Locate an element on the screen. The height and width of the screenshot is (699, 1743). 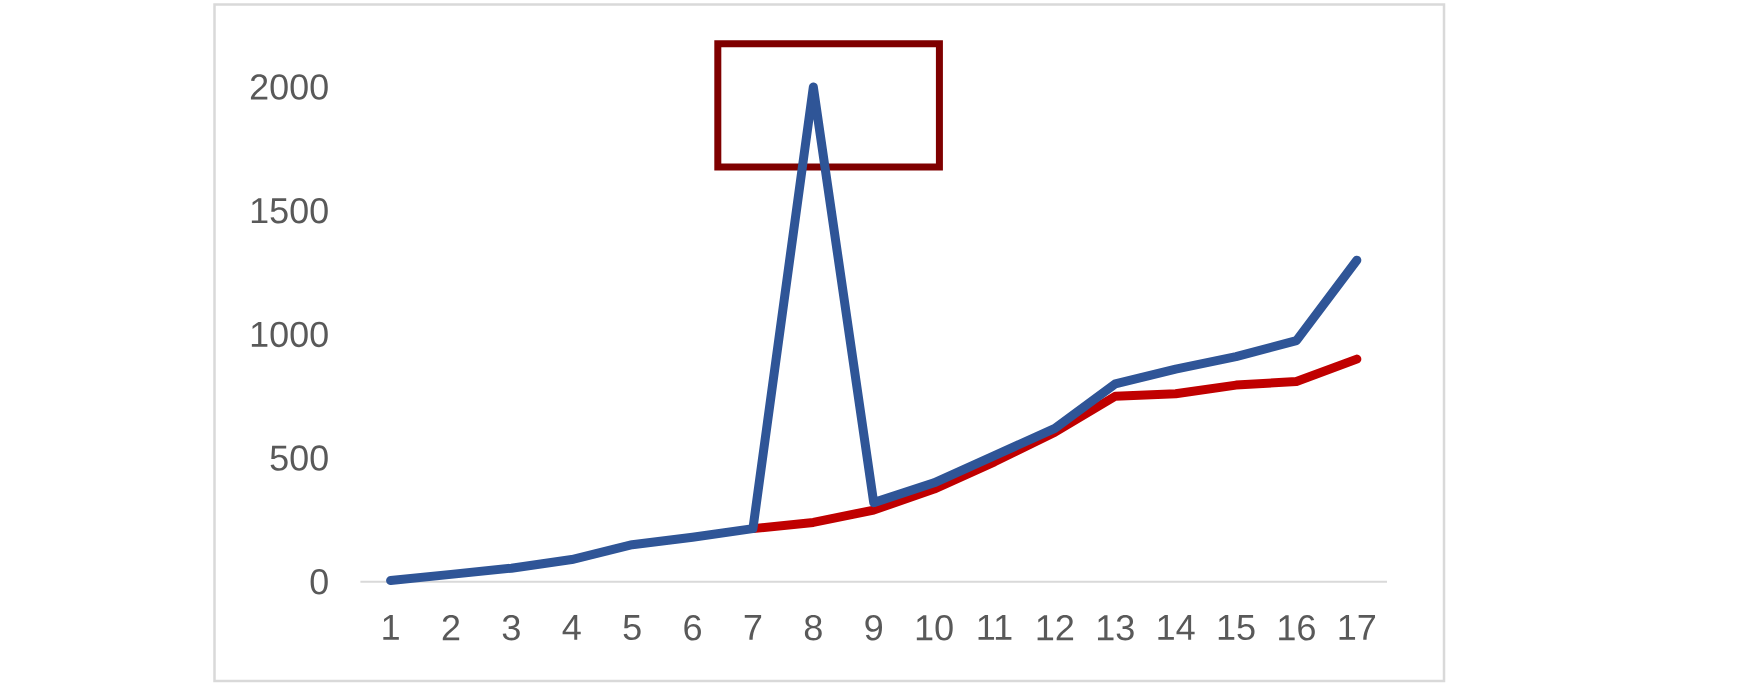
y-tick-label: 500 is located at coordinates (299, 458).